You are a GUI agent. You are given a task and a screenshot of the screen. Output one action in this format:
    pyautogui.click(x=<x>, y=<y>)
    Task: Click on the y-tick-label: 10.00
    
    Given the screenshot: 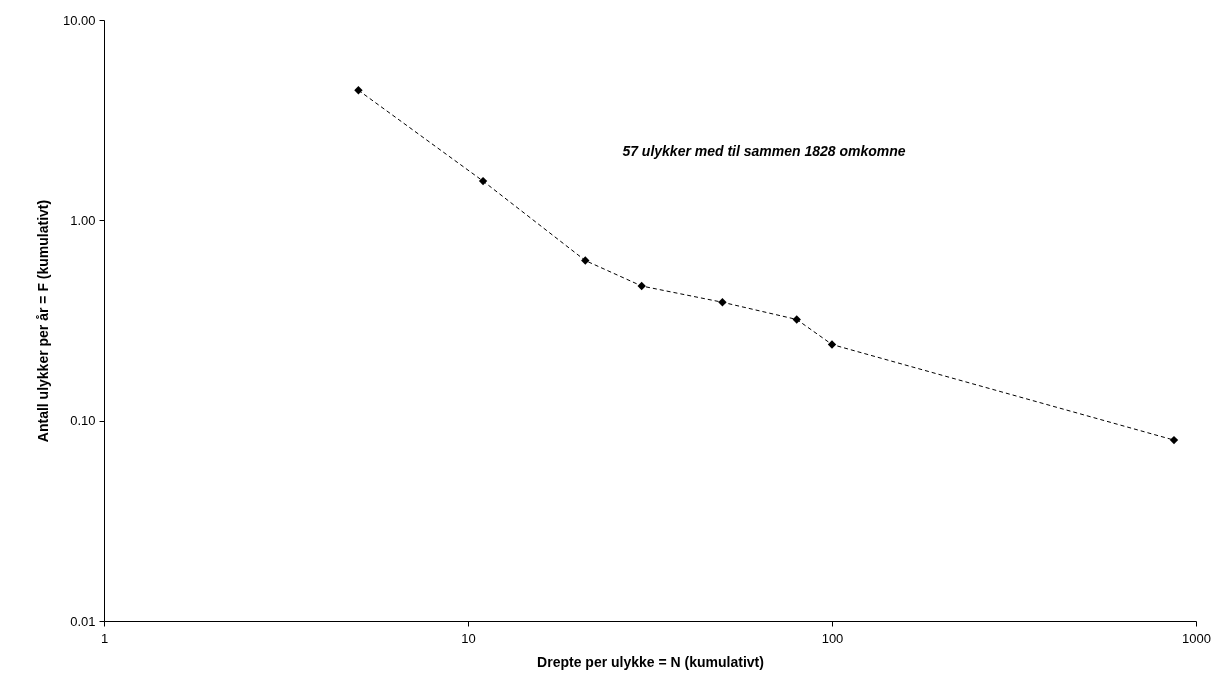 What is the action you would take?
    pyautogui.click(x=79, y=20)
    